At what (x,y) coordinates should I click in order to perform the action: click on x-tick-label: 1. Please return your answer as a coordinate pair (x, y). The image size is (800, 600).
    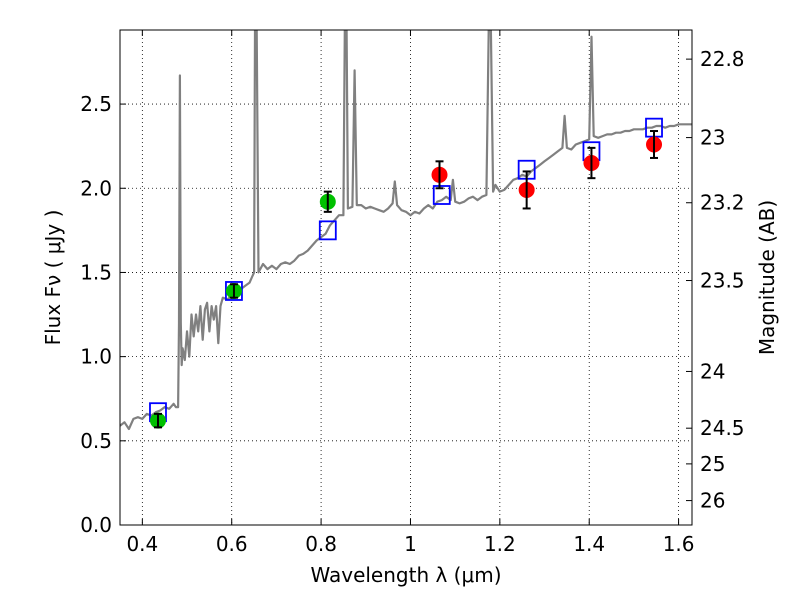
    Looking at the image, I should click on (410, 544).